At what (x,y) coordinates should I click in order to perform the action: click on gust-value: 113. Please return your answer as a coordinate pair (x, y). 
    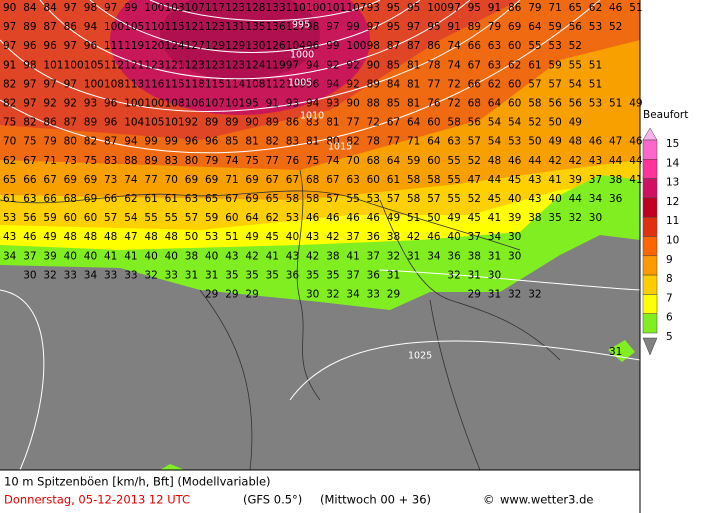
    Looking at the image, I should click on (134, 84).